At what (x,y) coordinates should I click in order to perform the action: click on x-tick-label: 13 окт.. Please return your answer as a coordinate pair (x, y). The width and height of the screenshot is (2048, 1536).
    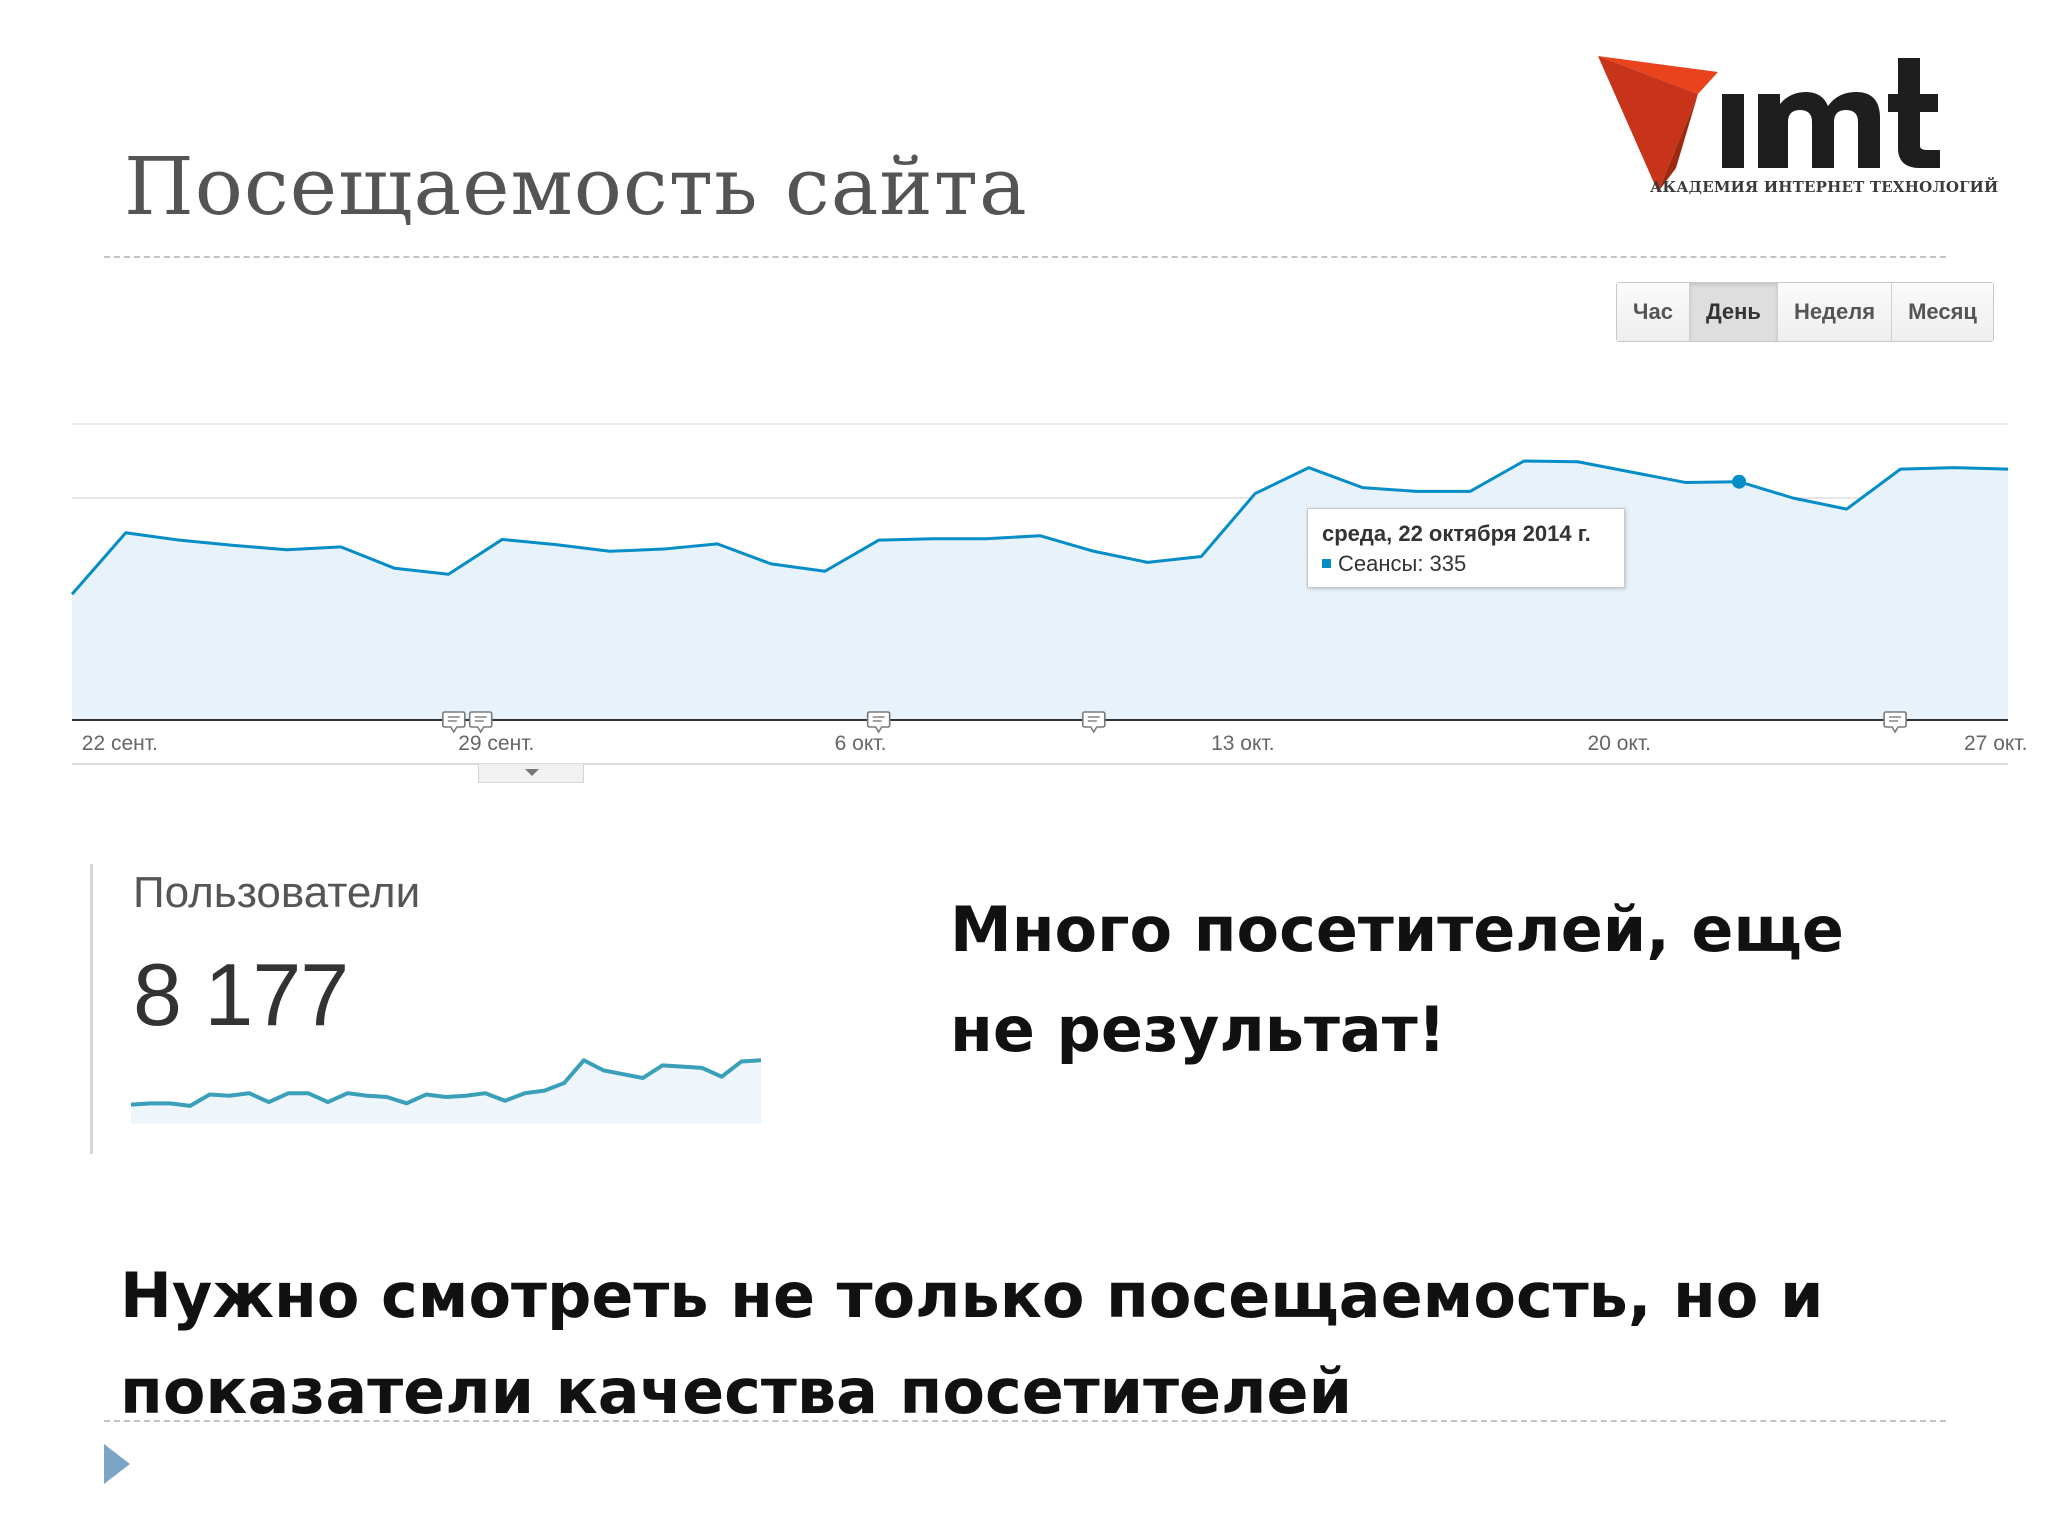
    Looking at the image, I should click on (1242, 743).